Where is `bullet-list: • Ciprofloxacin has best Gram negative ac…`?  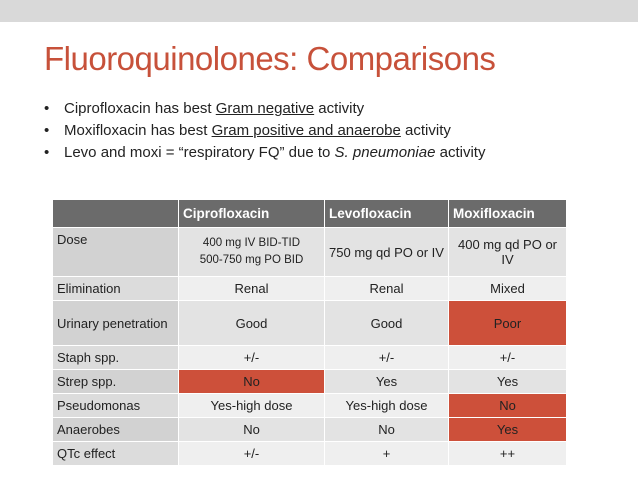
bullet-list: • Ciprofloxacin has best Gram negative ac… is located at coordinates (264, 131).